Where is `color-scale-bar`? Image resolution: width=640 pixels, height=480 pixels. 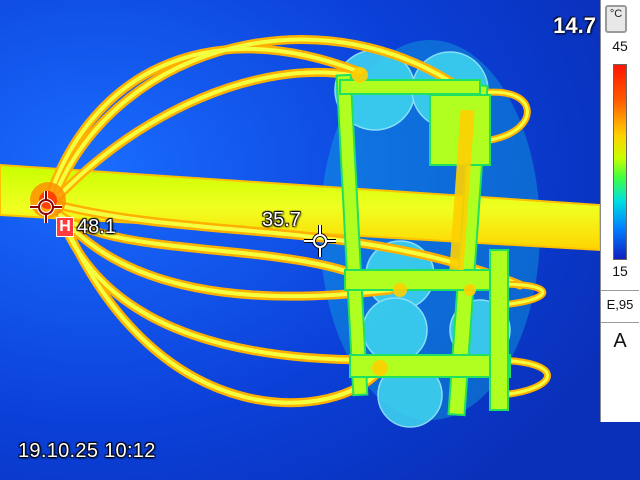 color-scale-bar is located at coordinates (620, 162).